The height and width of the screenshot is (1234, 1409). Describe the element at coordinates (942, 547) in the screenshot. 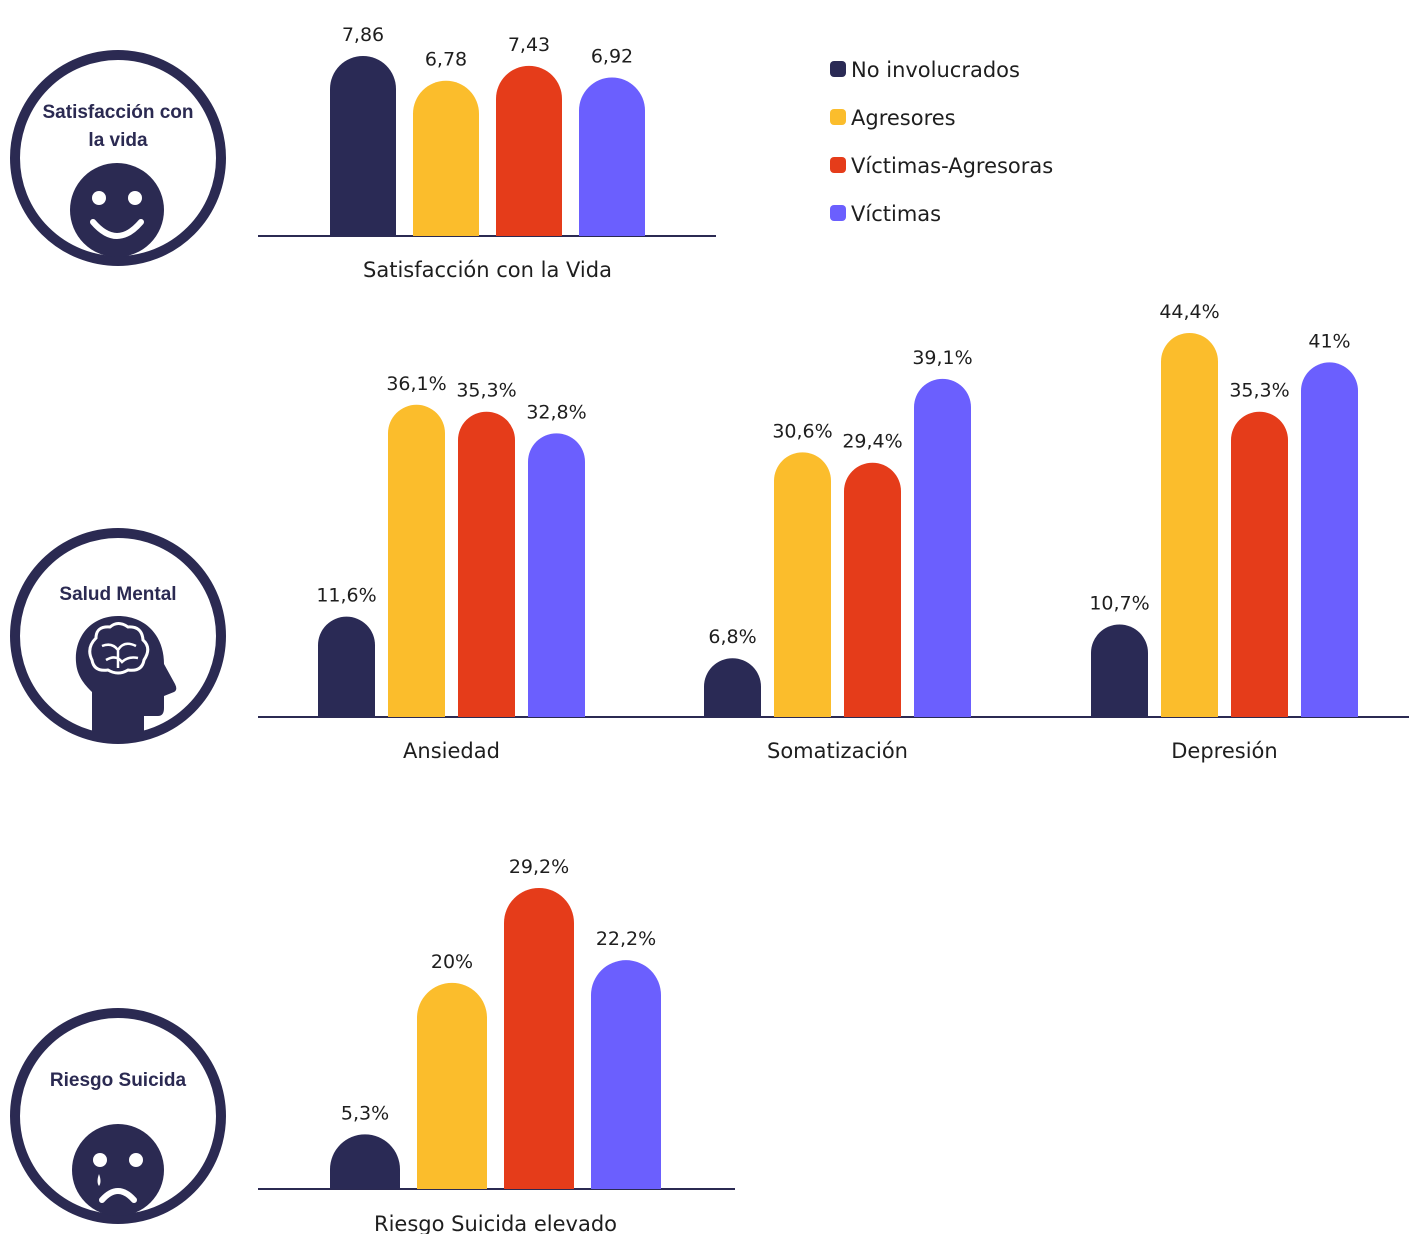

I see `bar-somatizacion-victimas` at that location.